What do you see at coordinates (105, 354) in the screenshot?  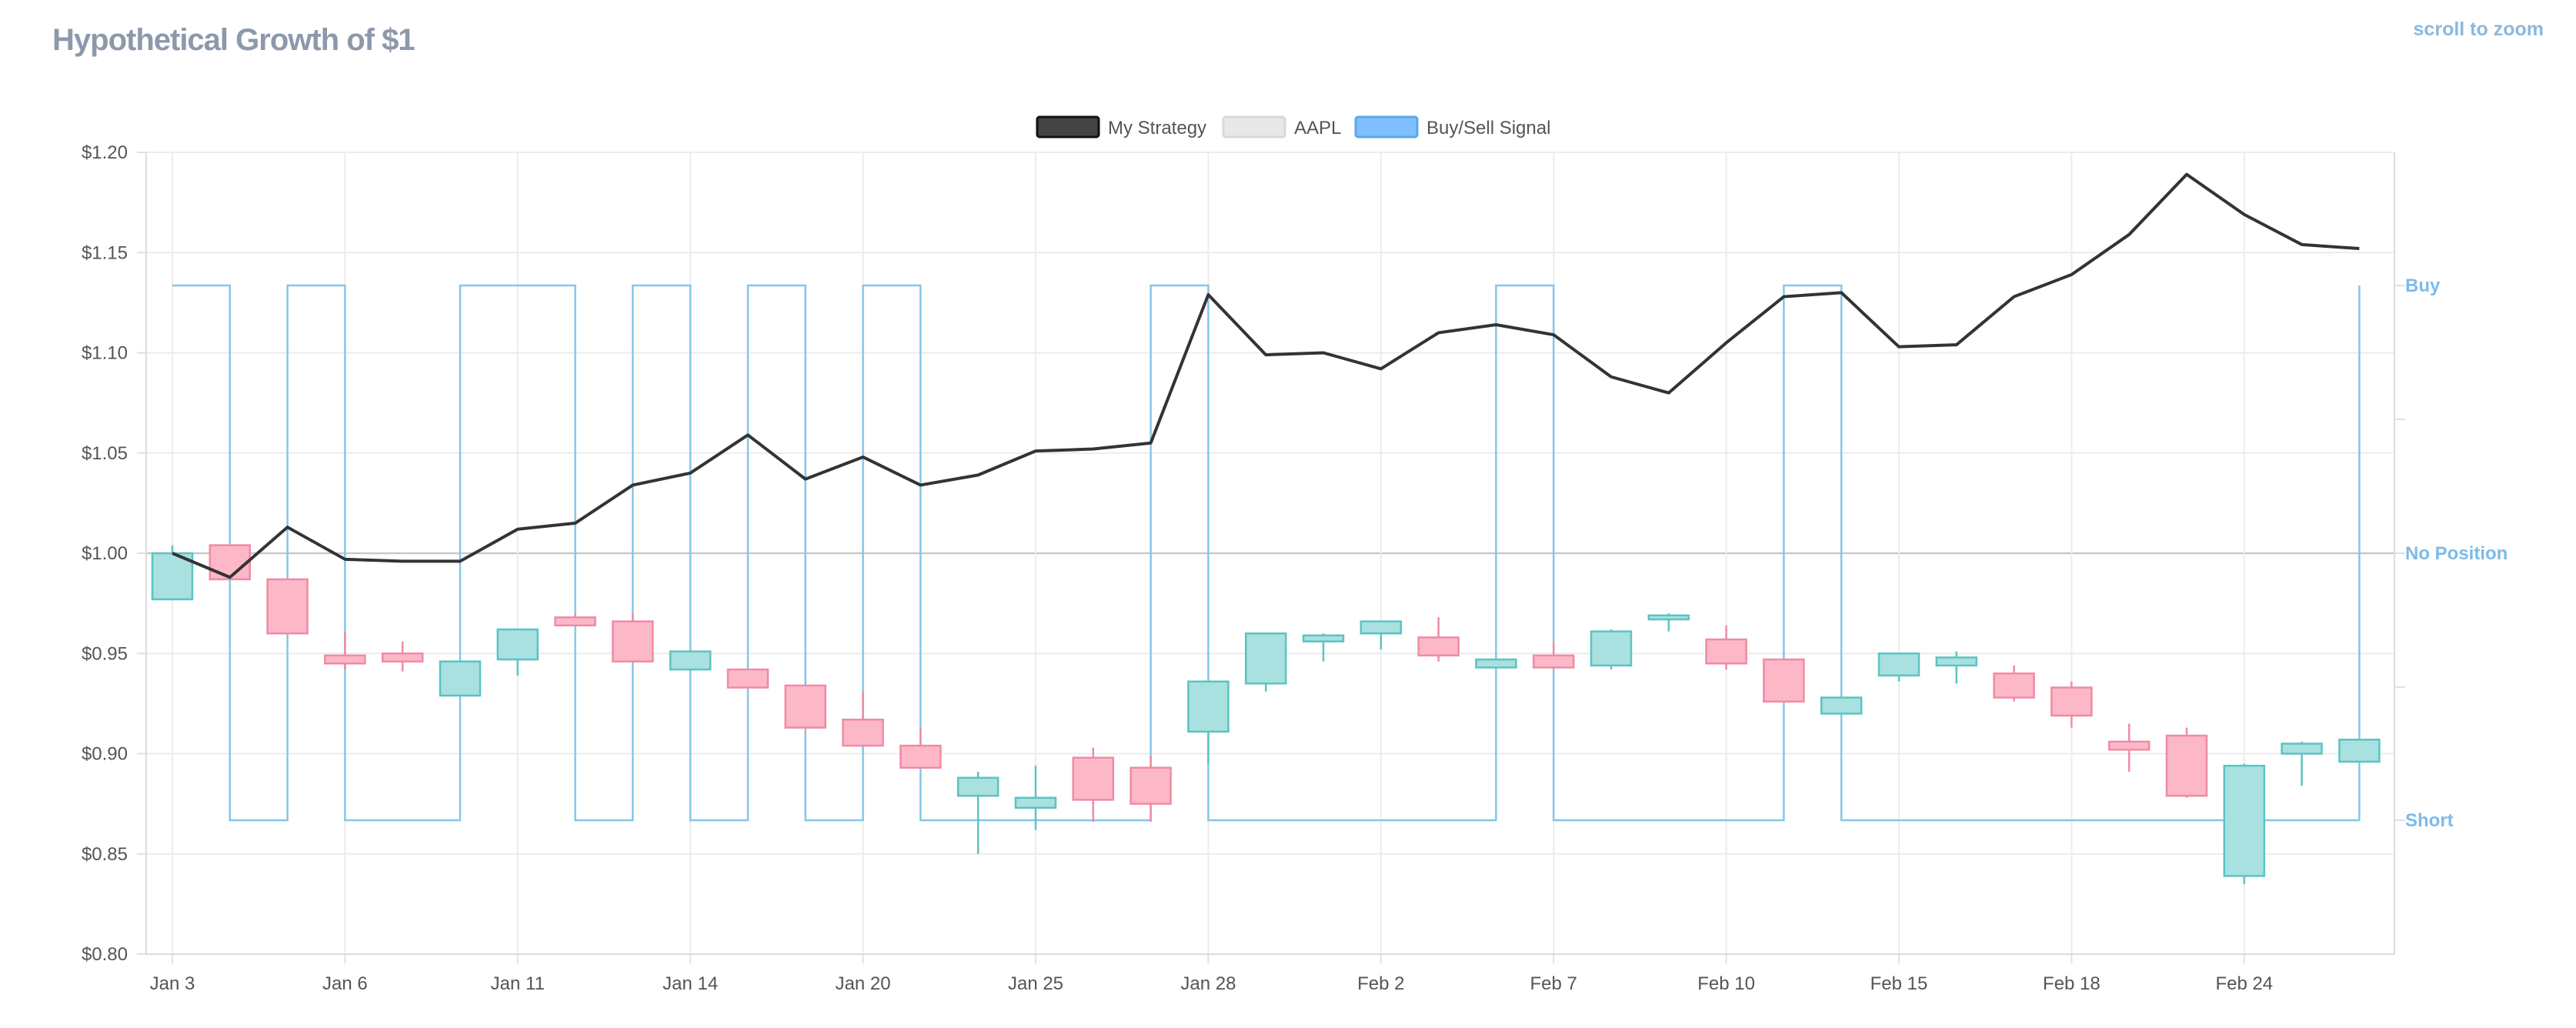 I see `y-tick-label: $1.10` at bounding box center [105, 354].